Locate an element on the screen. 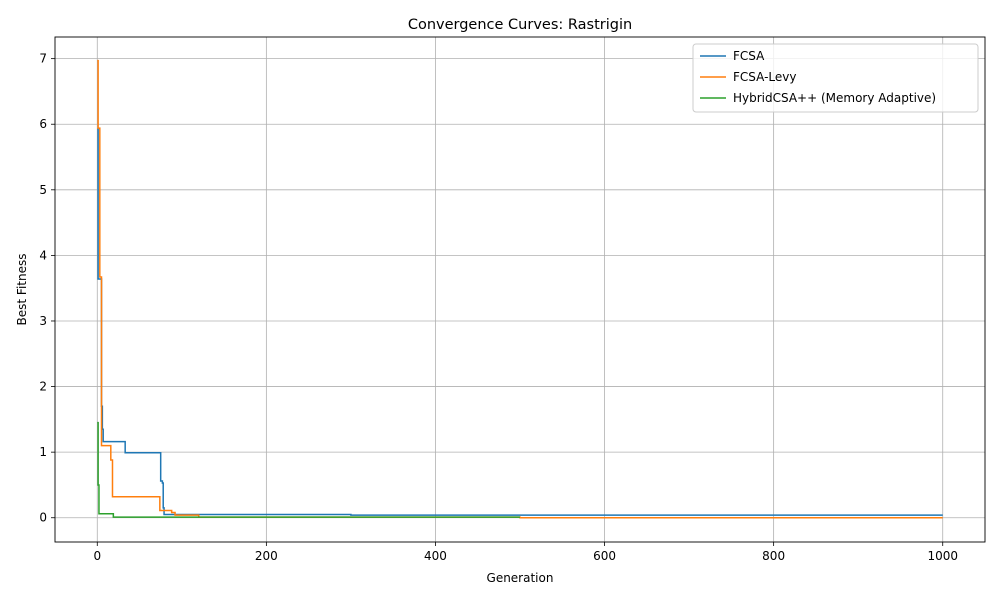 This screenshot has width=1000, height=600. legend-box is located at coordinates (835, 78).